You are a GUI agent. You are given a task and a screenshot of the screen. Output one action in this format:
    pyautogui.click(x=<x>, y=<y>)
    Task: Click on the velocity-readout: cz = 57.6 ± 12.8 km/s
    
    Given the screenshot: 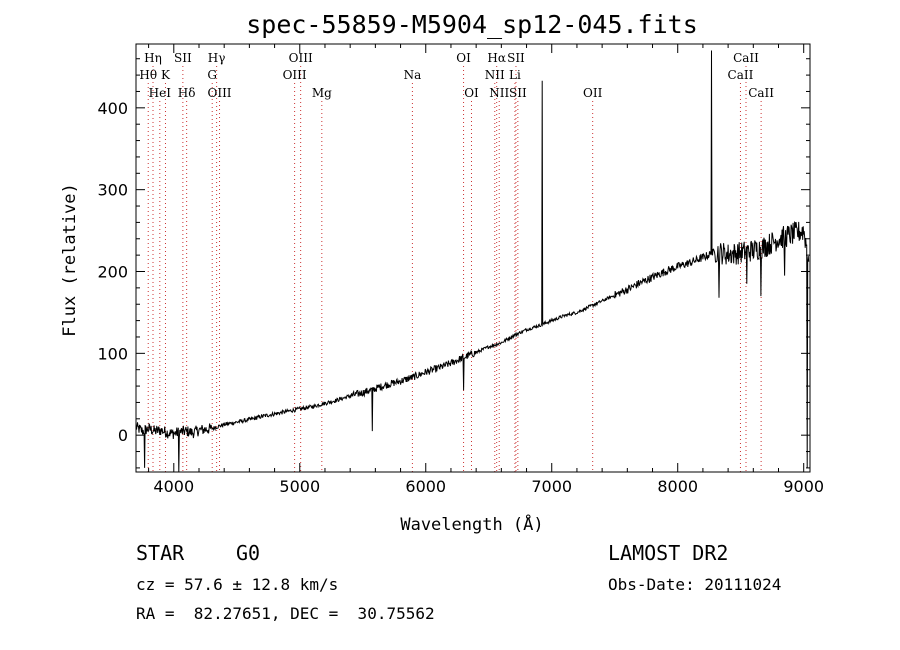 What is the action you would take?
    pyautogui.click(x=237, y=584)
    